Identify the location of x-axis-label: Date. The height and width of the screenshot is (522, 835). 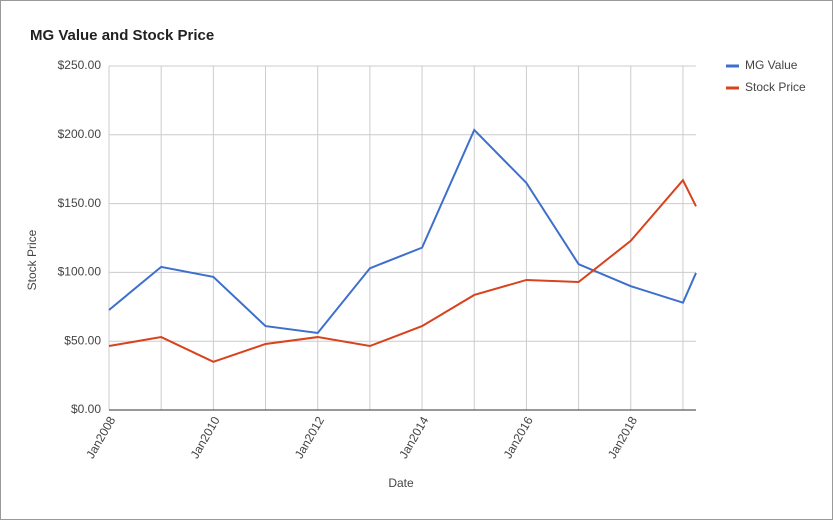
(401, 483).